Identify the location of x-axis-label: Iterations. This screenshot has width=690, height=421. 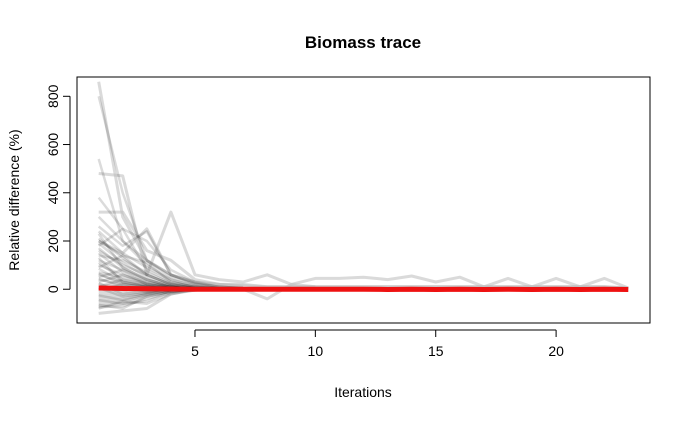
(363, 392).